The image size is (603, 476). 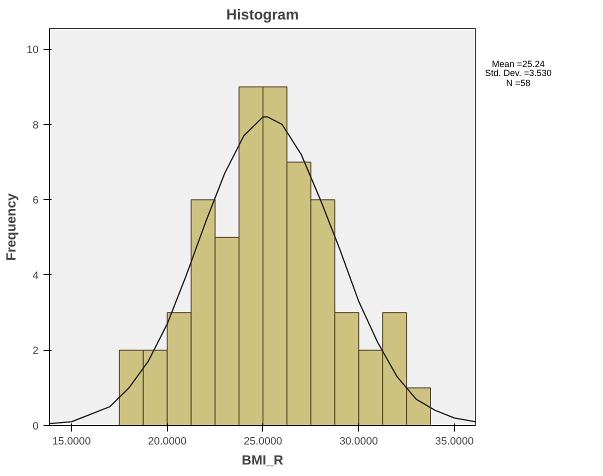 What do you see at coordinates (518, 73) in the screenshot?
I see `text: Std. Dev. =3.530` at bounding box center [518, 73].